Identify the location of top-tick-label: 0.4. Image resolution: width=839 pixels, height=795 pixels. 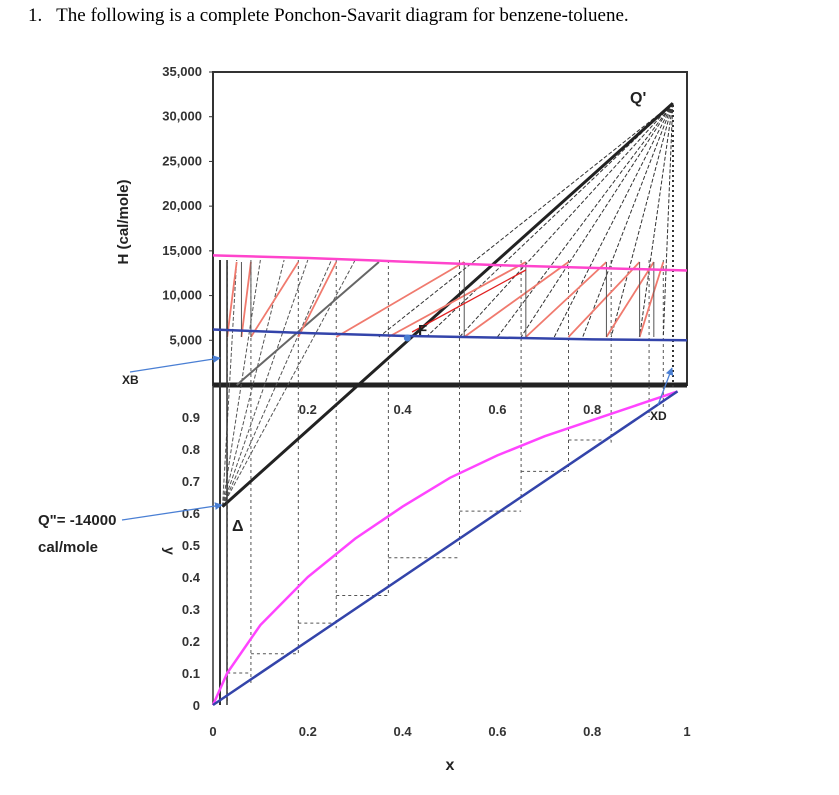
(403, 409).